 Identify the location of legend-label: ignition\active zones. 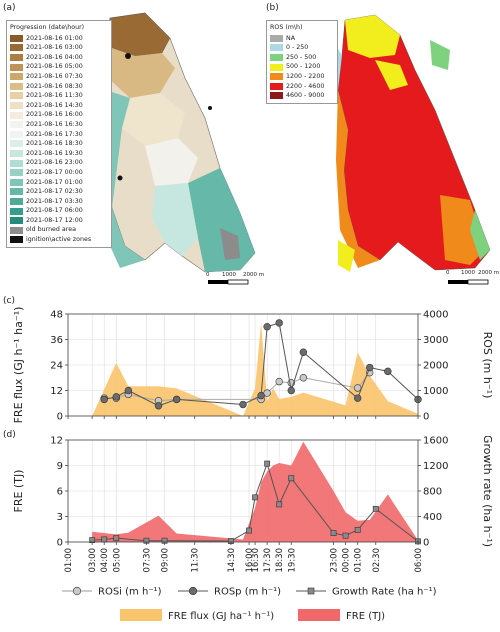
(59, 240).